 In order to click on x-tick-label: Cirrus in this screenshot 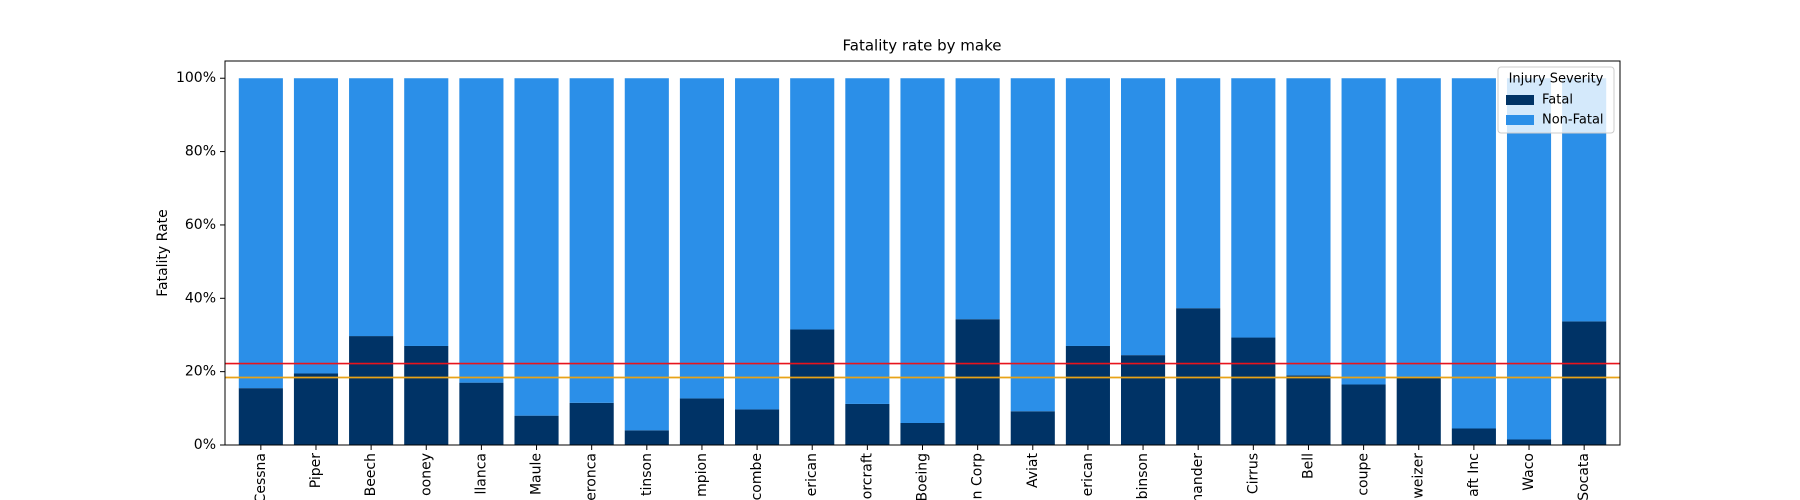, I will do `click(1253, 473)`.